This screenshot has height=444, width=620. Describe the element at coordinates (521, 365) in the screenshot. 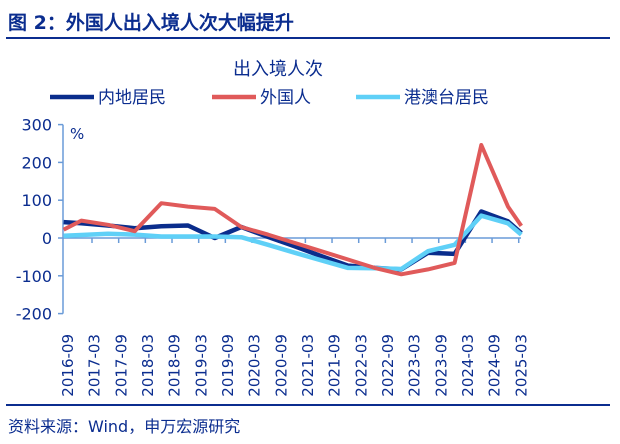

I see `x-tick-label: 2025-03` at that location.